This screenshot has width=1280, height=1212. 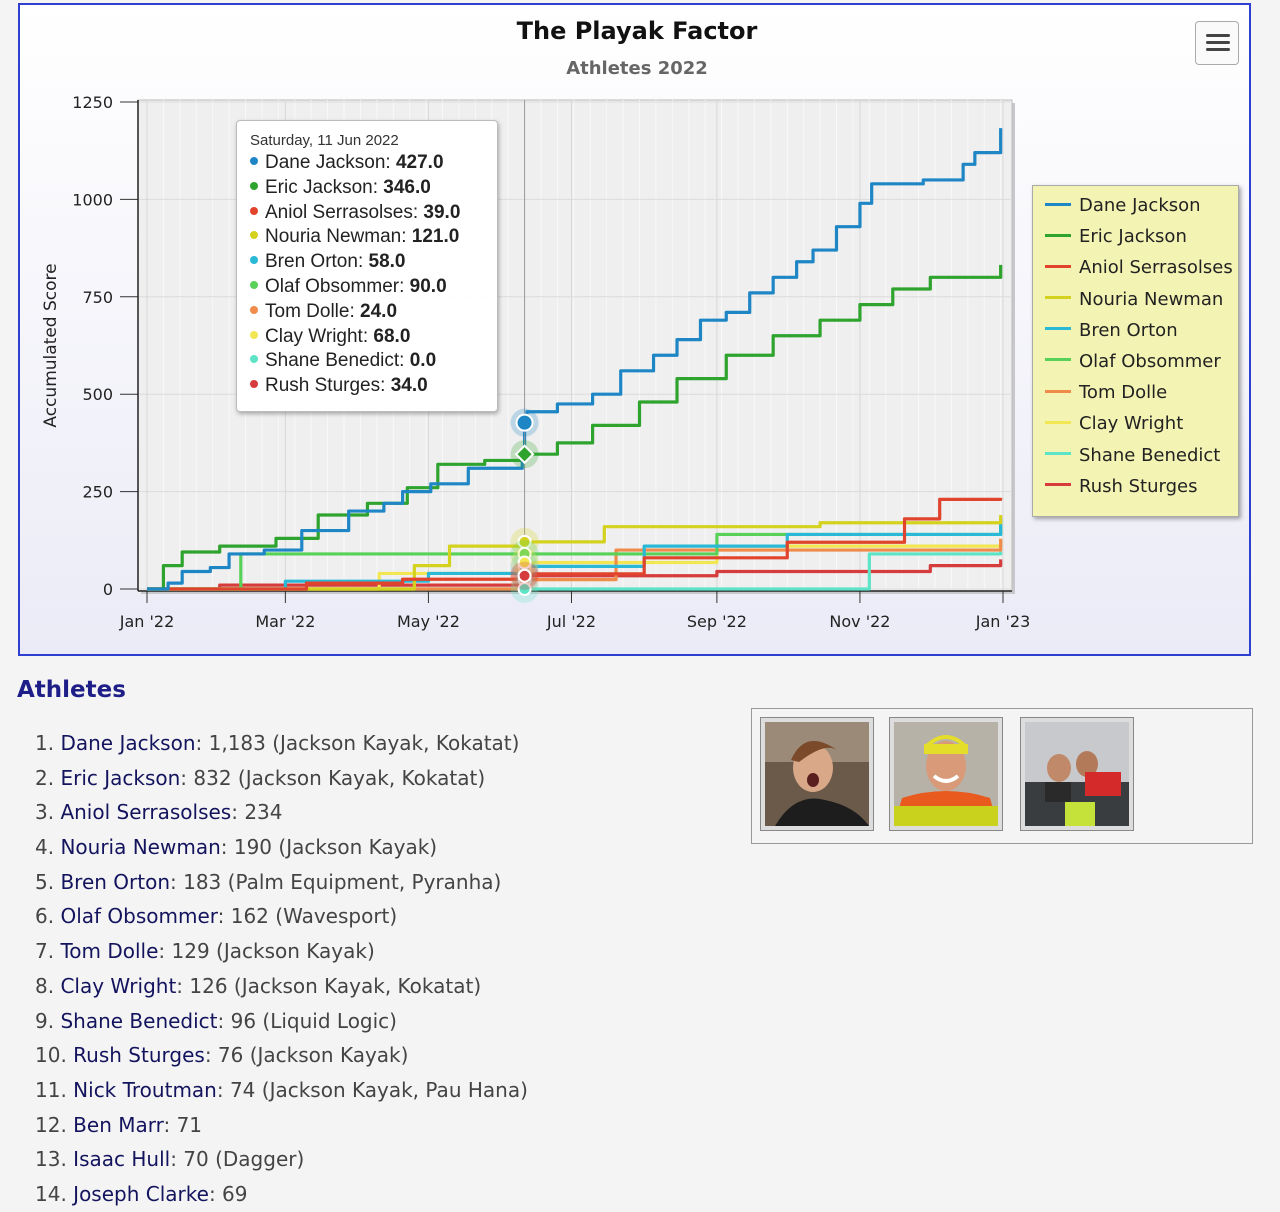 I want to click on tooltip-series-name: Tom Dolle, so click(x=307, y=311).